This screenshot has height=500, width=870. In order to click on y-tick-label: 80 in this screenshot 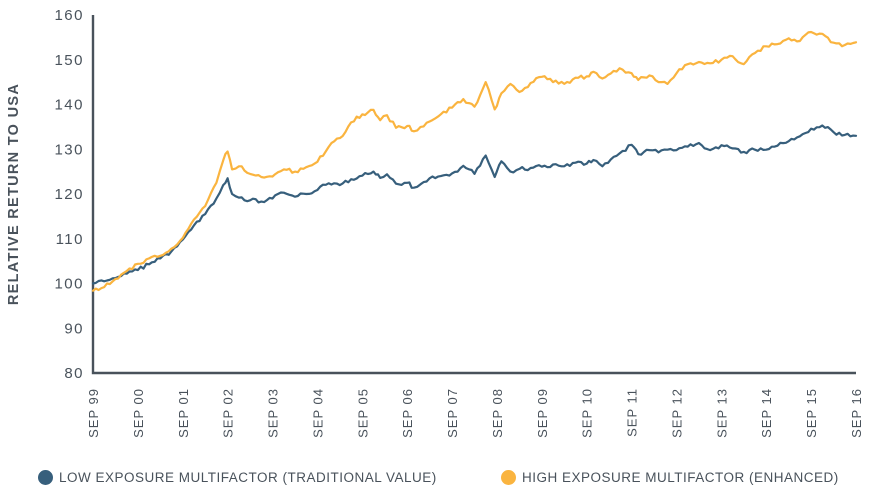, I will do `click(74, 373)`.